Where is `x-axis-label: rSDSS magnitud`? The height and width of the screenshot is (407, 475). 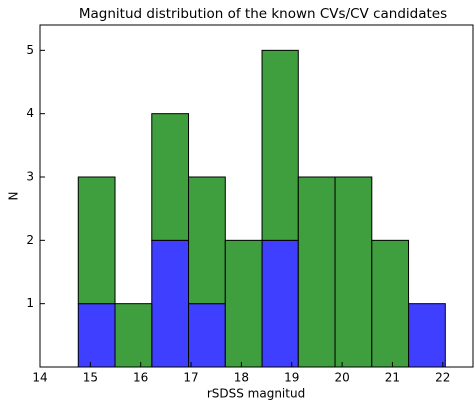 x-axis-label: rSDSS magnitud is located at coordinates (256, 394).